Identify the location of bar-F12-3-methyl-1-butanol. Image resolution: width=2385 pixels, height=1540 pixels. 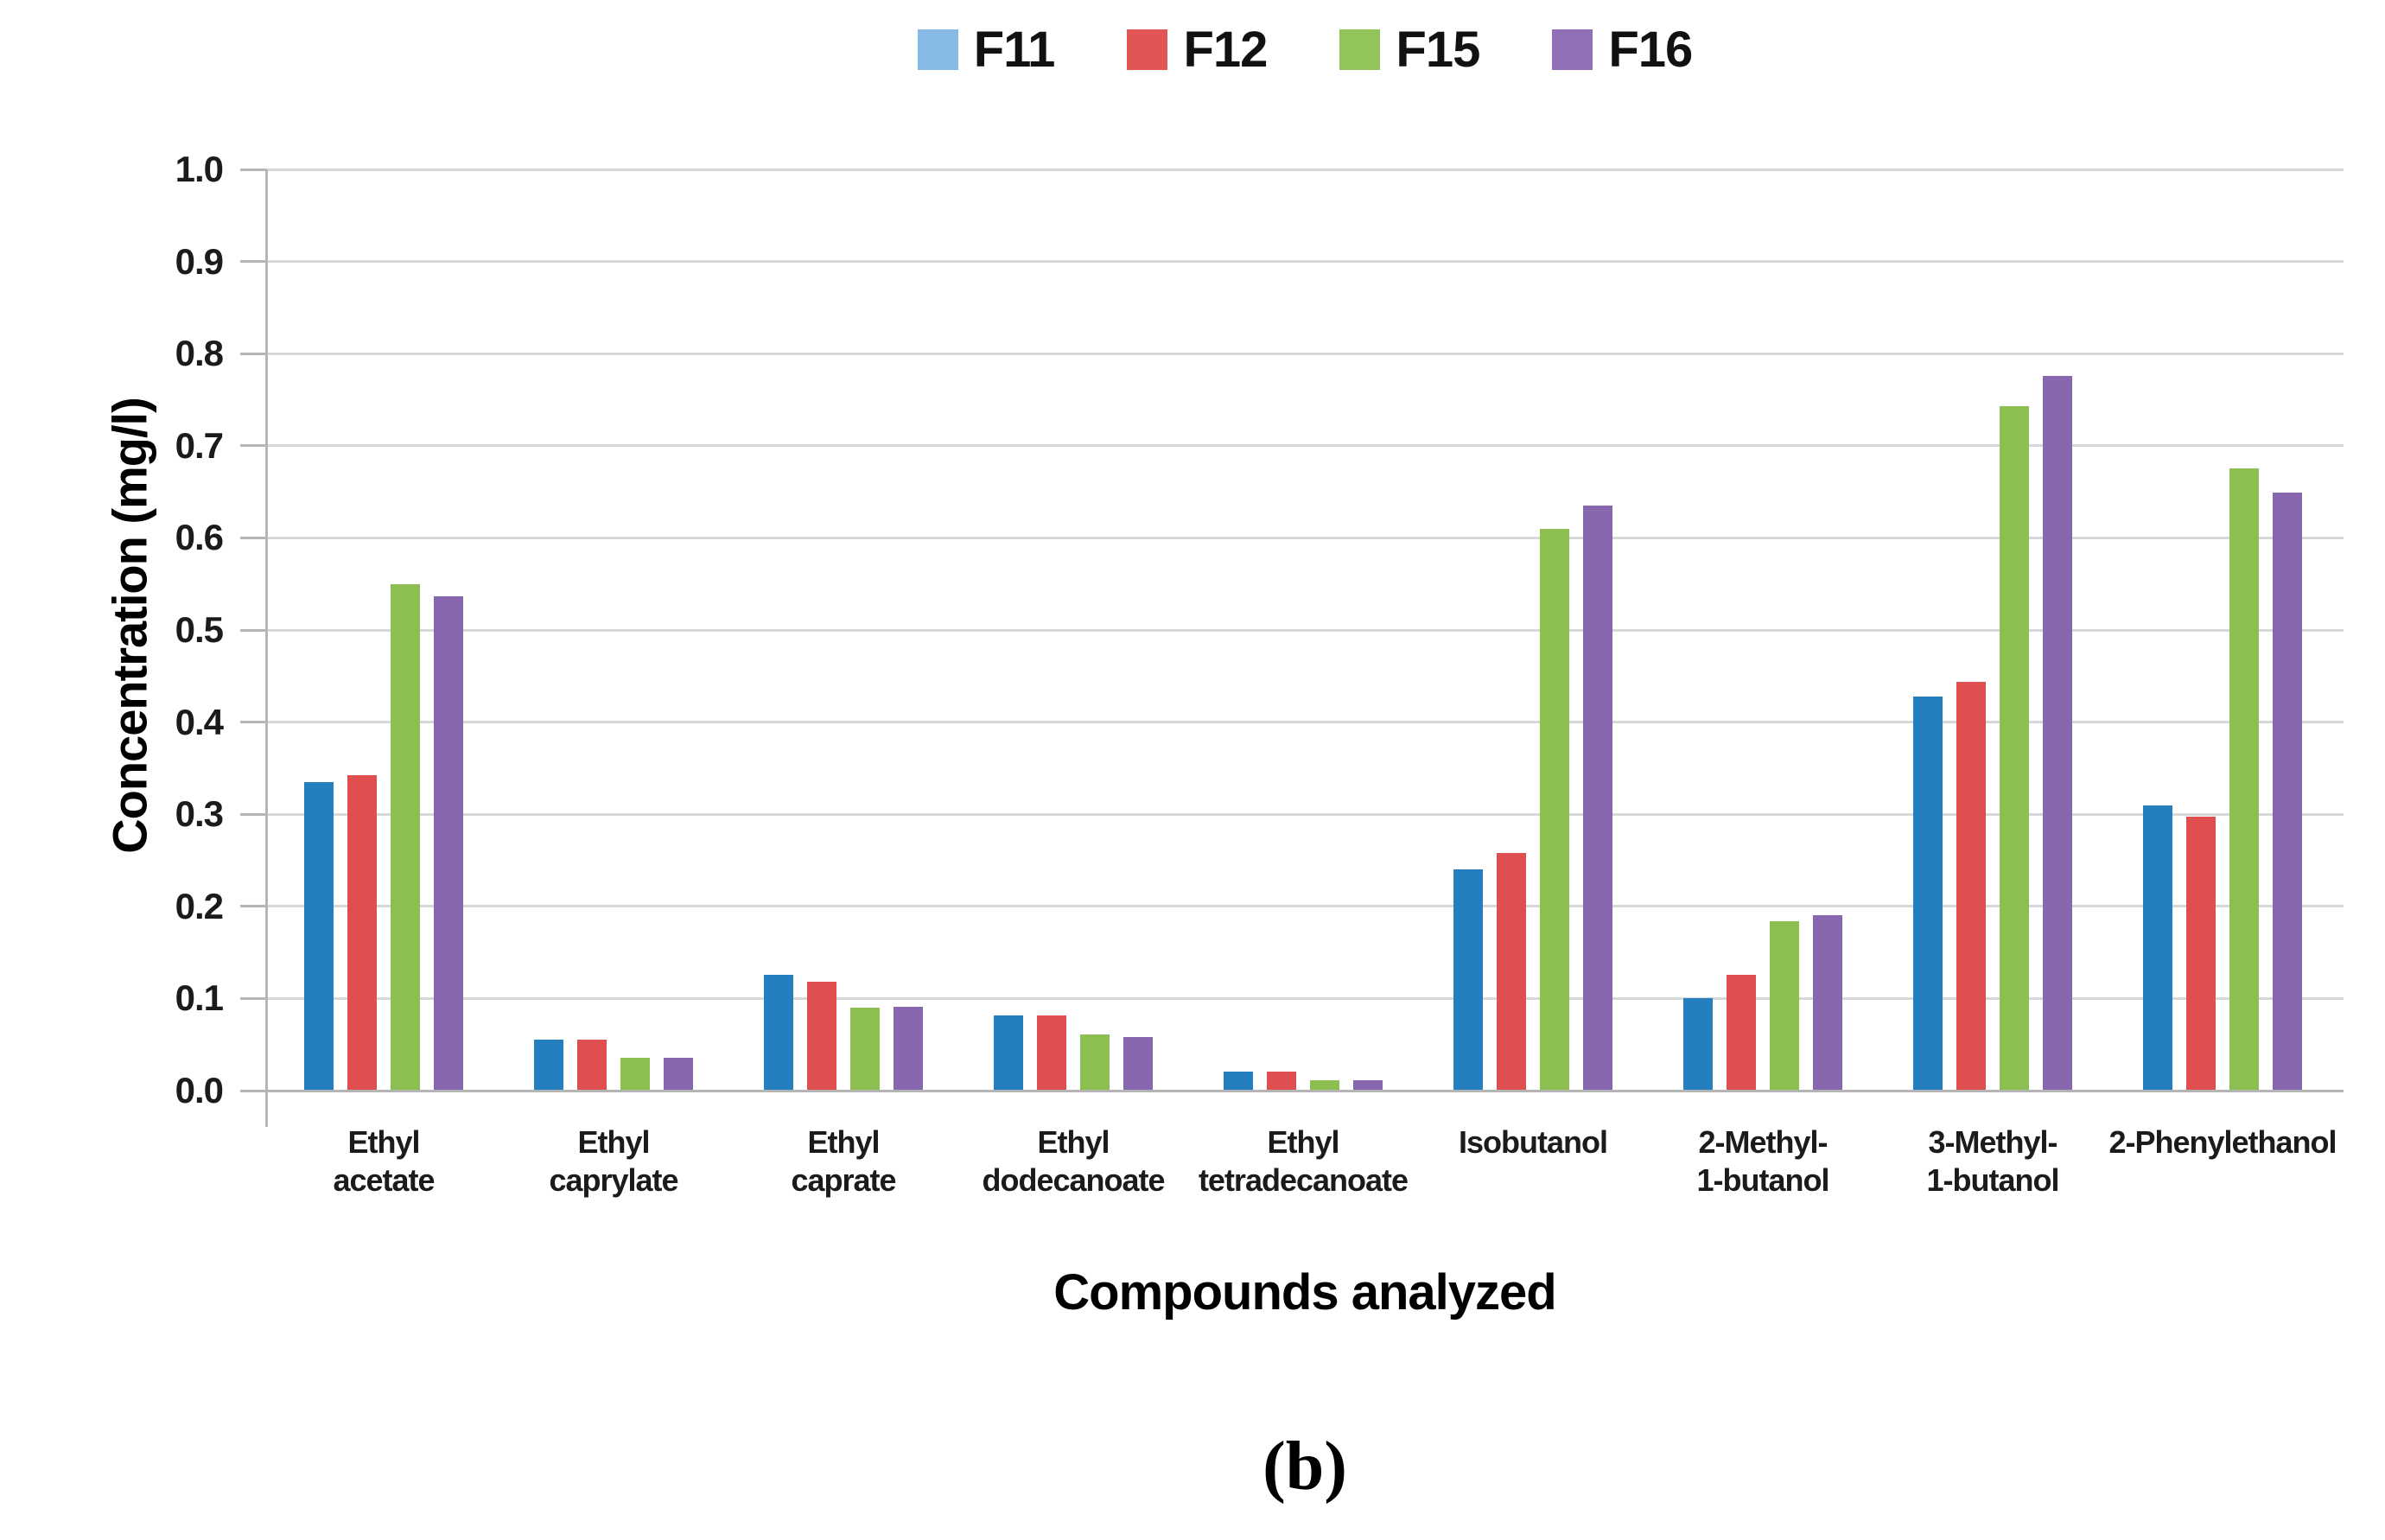
(1971, 886).